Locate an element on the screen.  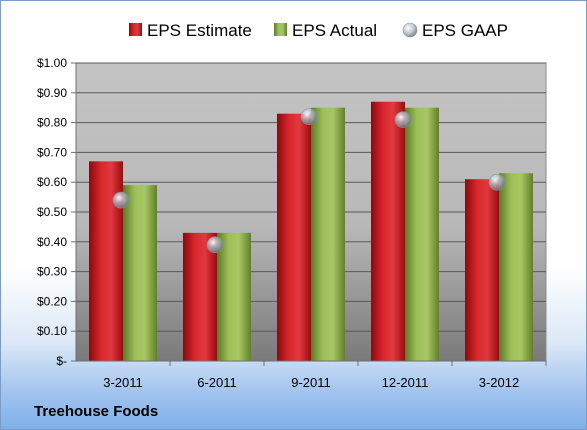
legend-label: EPS GAAP is located at coordinates (465, 30).